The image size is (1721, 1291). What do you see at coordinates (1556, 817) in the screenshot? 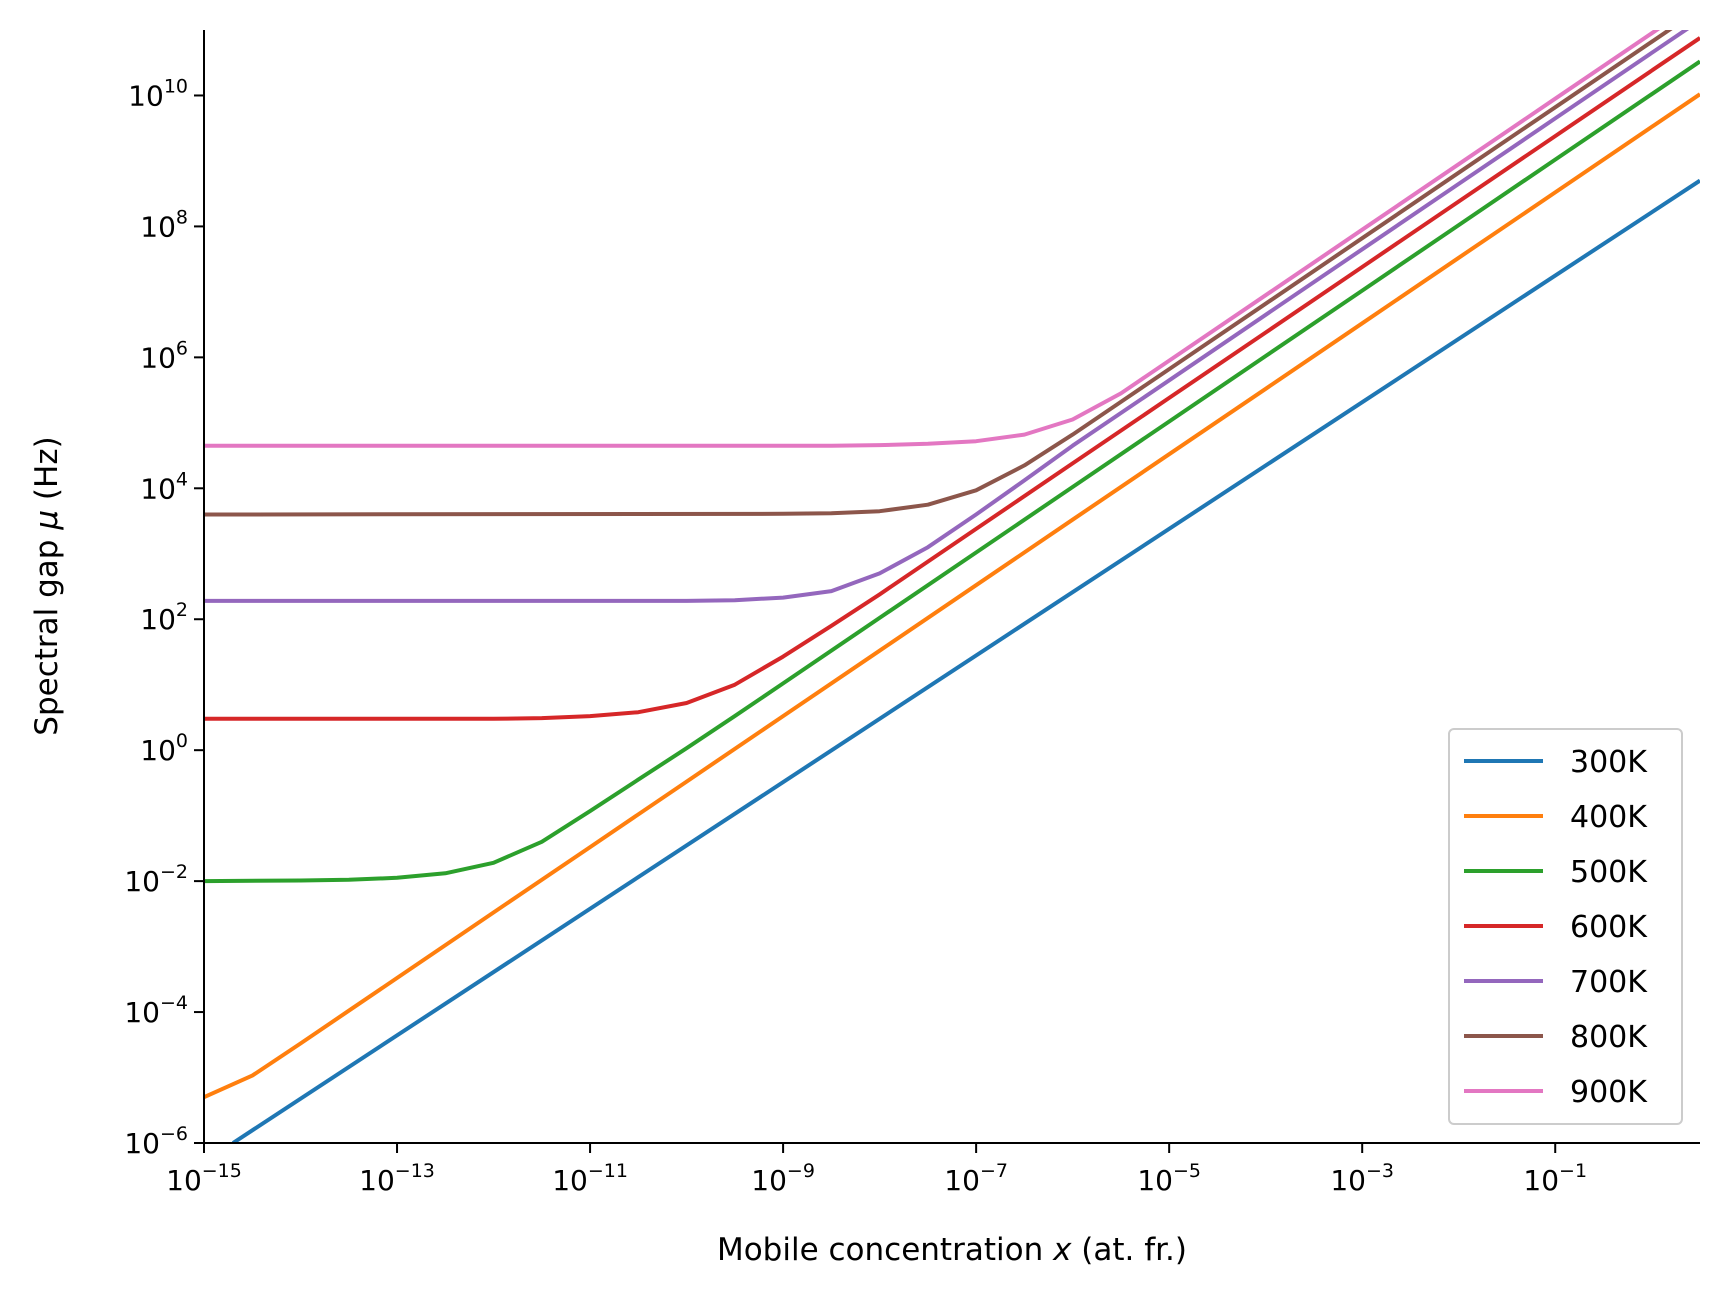
I see `legend-item-400k: 400K` at bounding box center [1556, 817].